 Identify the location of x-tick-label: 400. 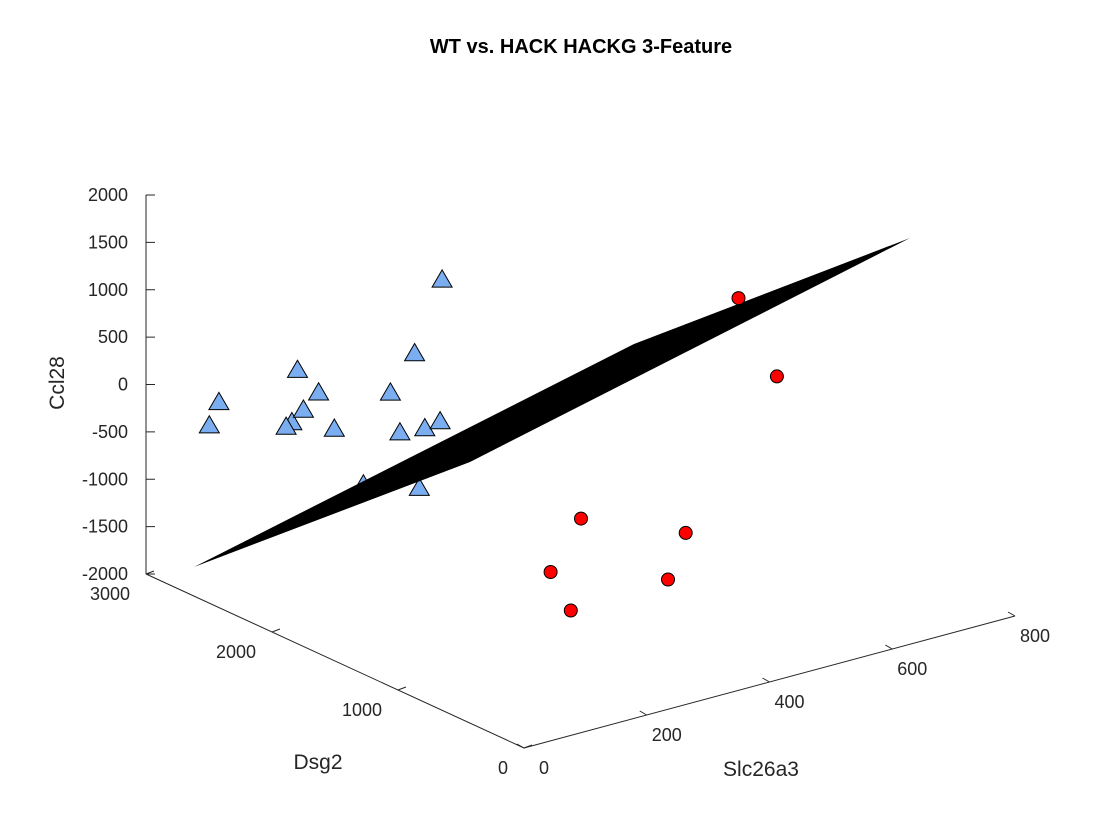
(789, 702).